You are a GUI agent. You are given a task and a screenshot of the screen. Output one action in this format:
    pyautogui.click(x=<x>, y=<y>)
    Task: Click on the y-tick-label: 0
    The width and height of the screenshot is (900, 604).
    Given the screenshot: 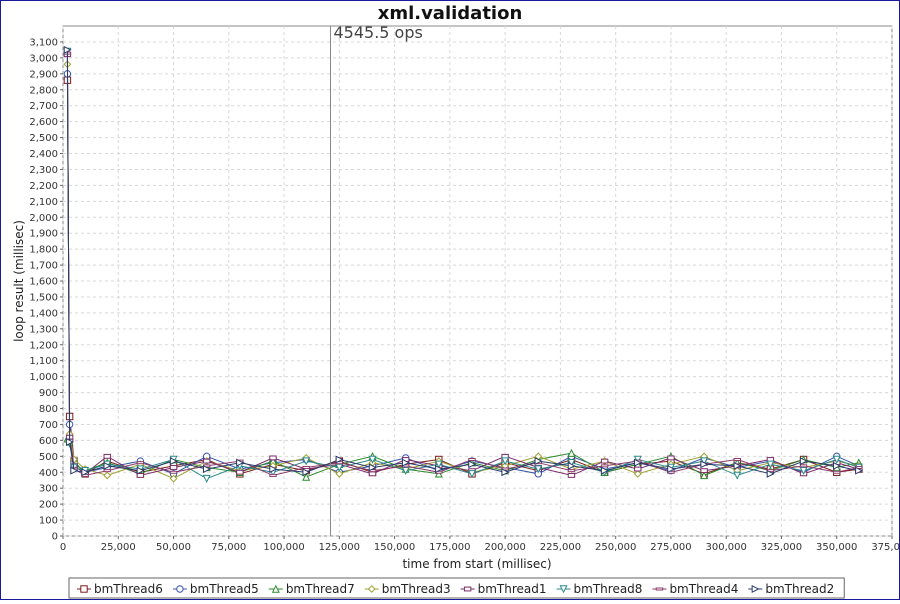 What is the action you would take?
    pyautogui.click(x=55, y=537)
    